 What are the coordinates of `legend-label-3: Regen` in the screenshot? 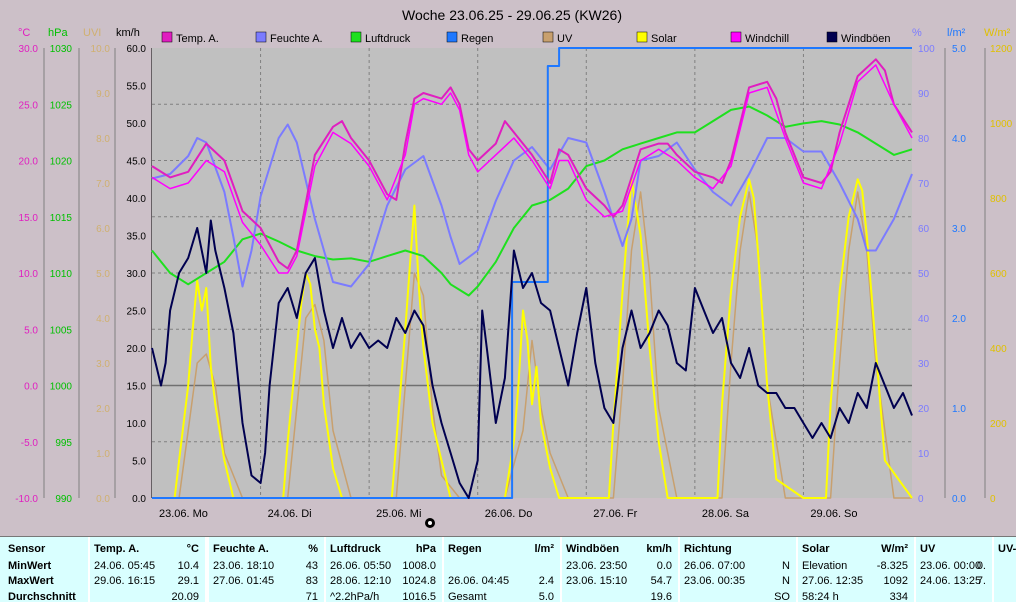 It's located at (477, 39).